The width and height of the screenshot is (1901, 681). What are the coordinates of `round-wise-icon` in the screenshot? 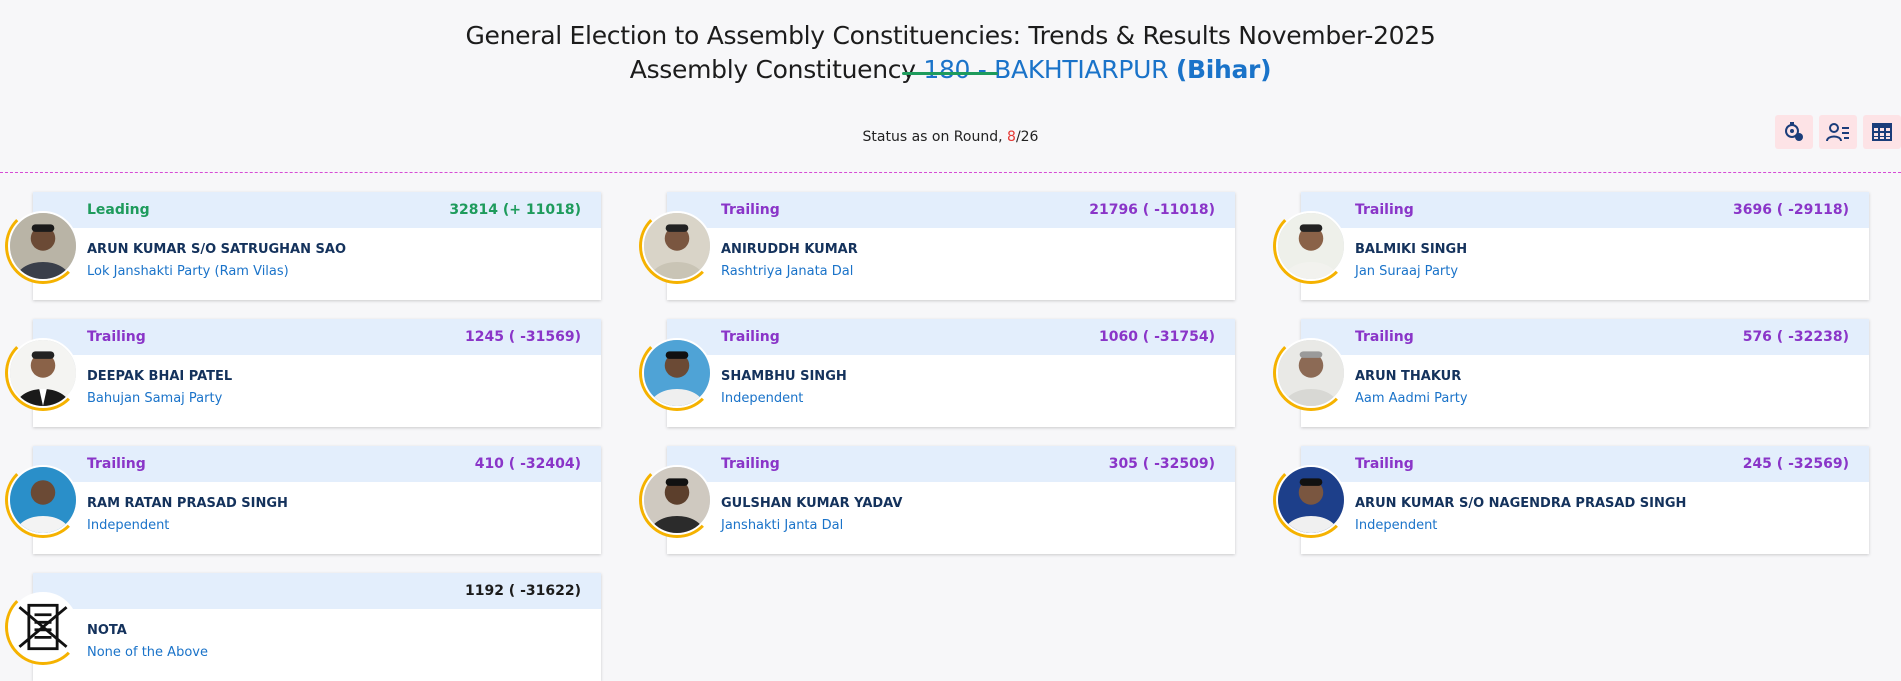 It's located at (1794, 131).